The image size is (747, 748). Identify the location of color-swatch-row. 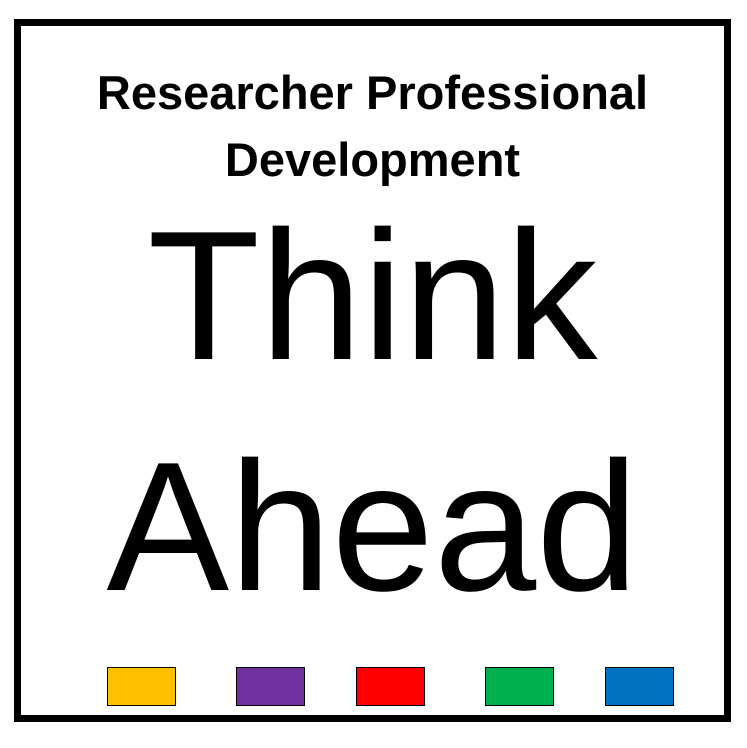
(391, 686).